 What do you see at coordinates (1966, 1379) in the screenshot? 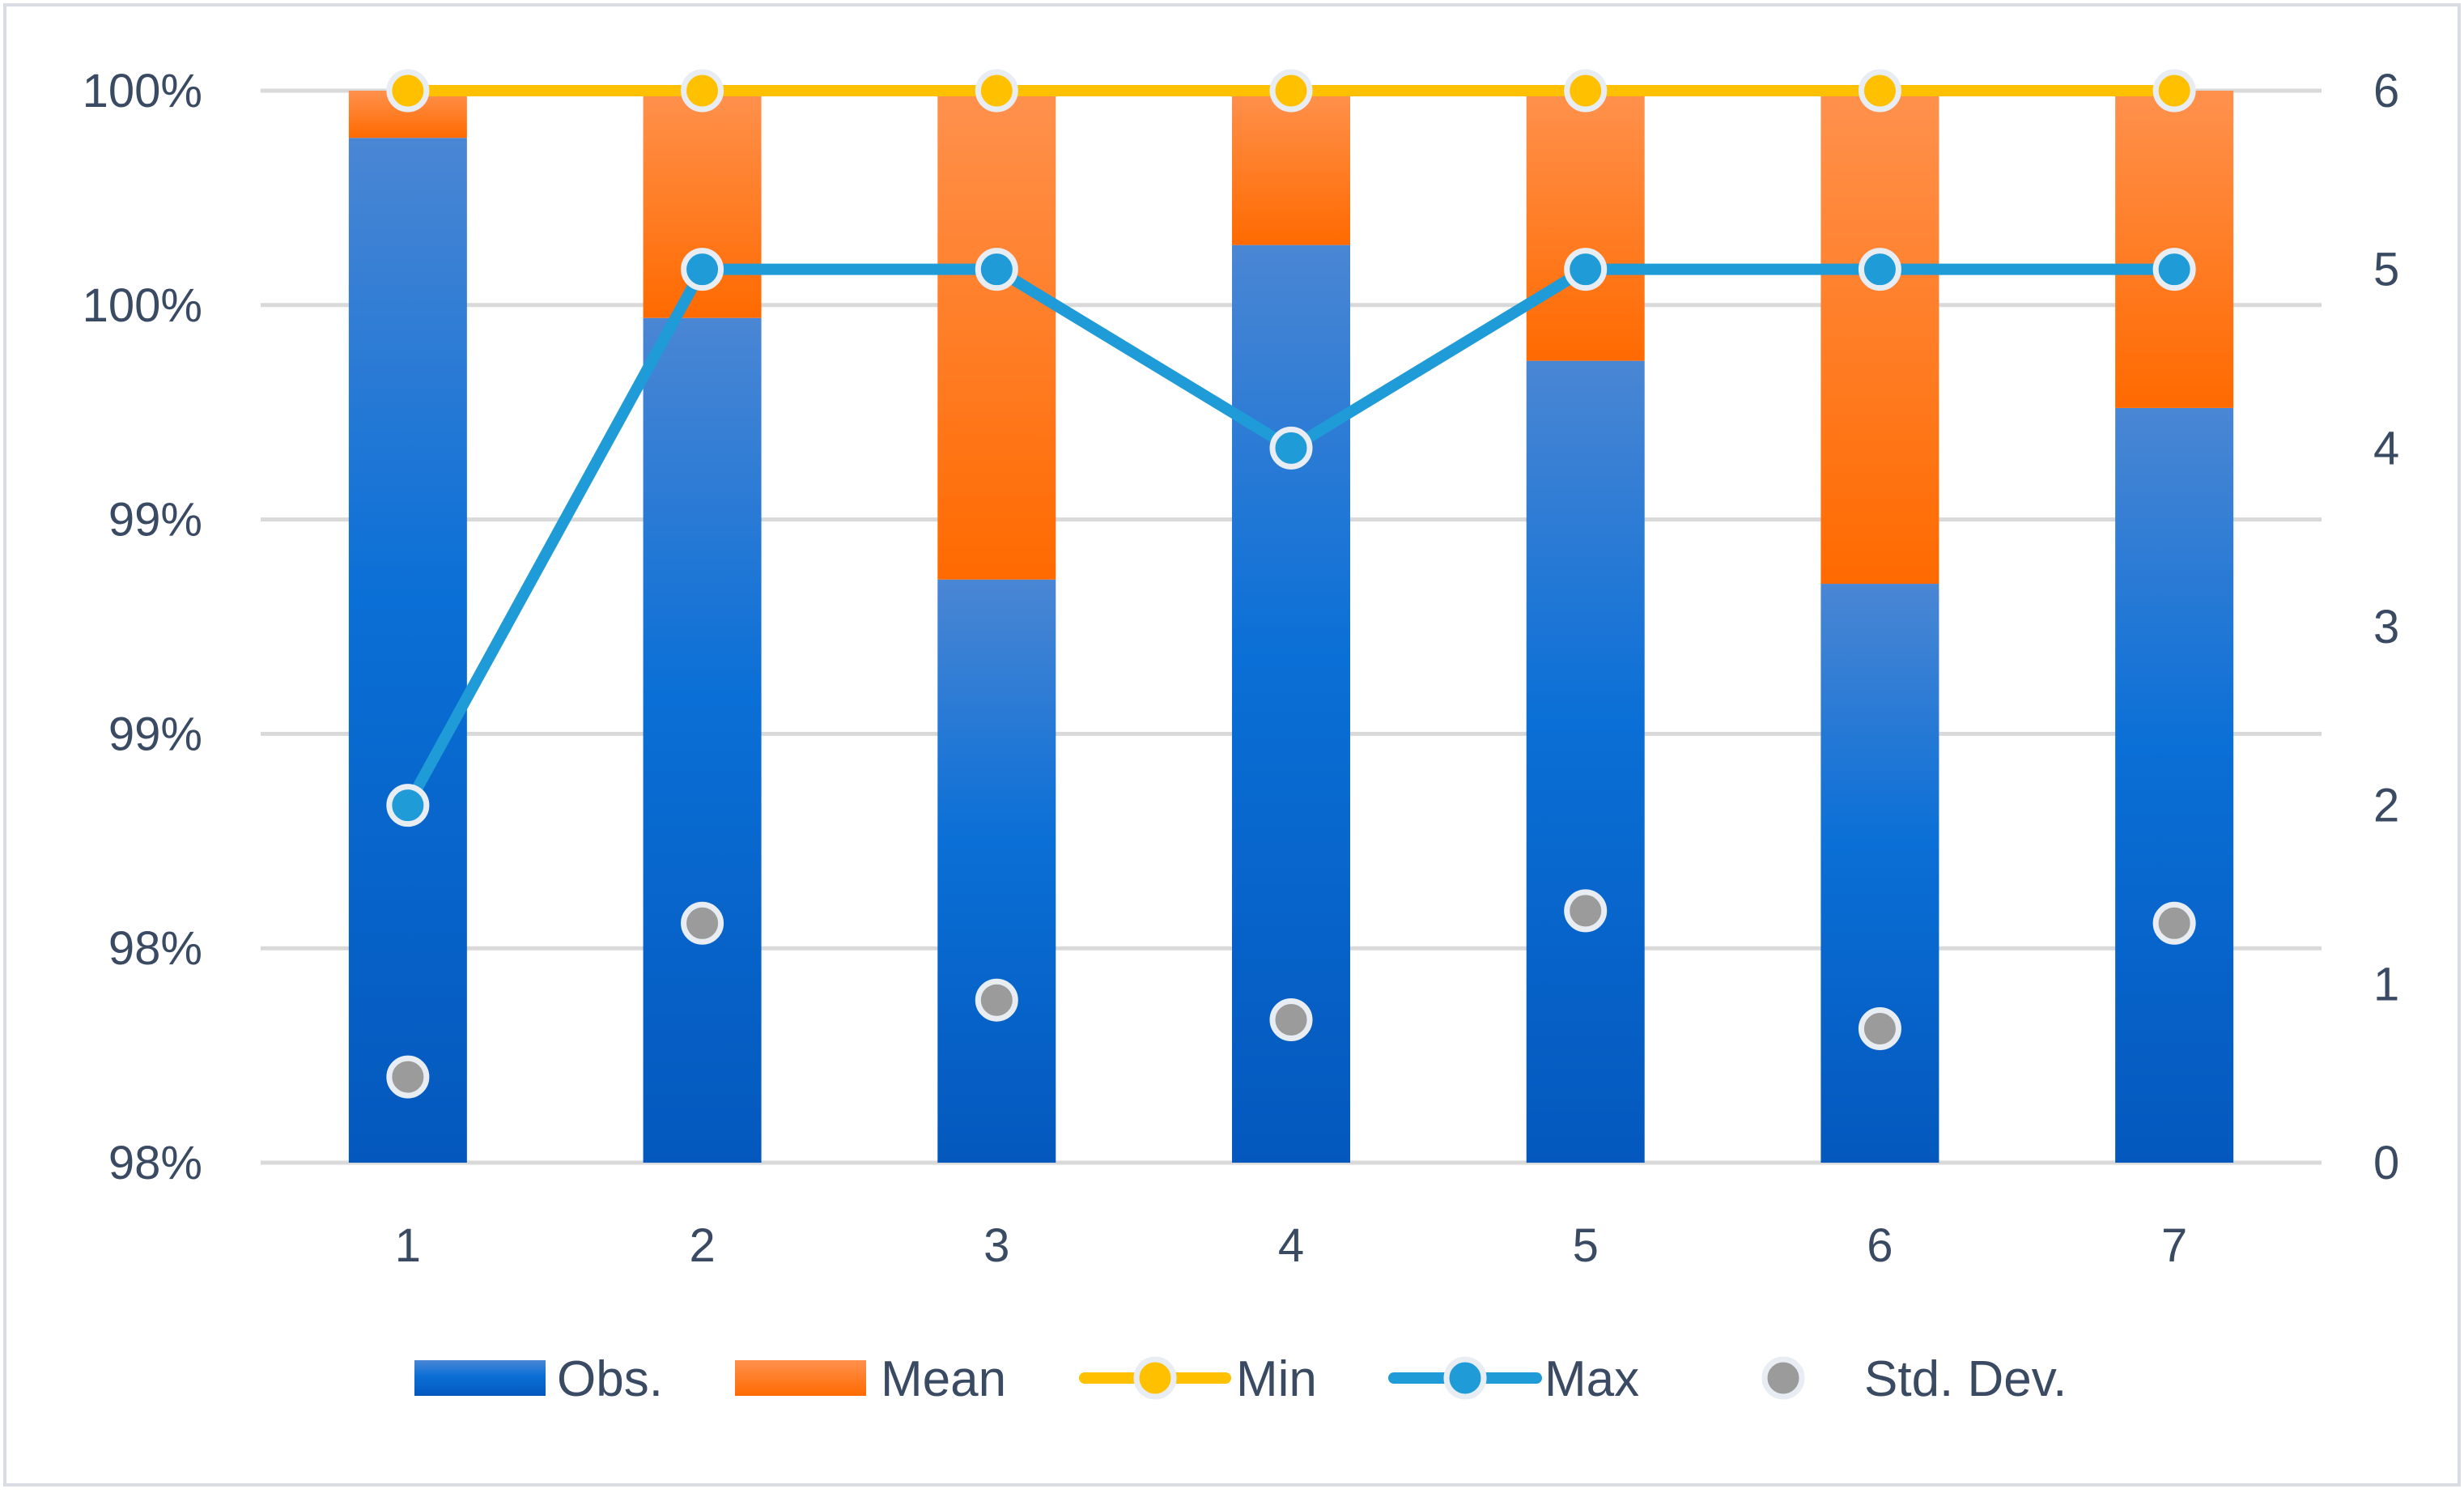
I see `legend-label-std-dev: Std. Dev.` at bounding box center [1966, 1379].